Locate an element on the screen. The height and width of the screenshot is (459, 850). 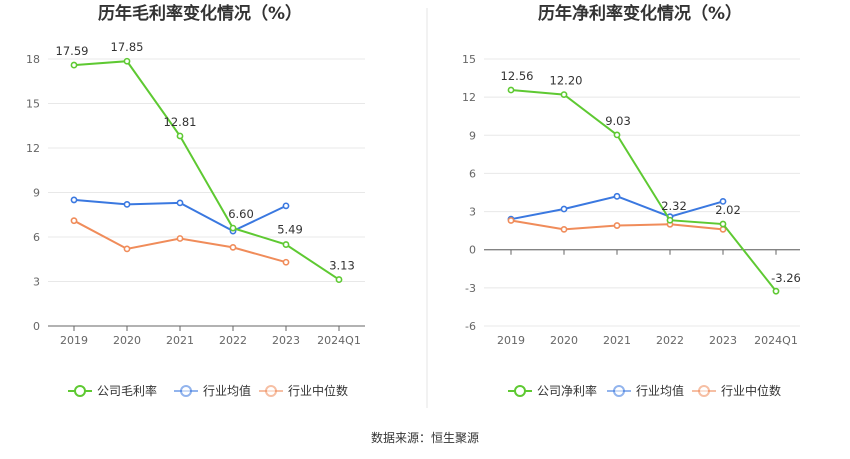
y-tick-label: -3 is located at coordinates (470, 288).